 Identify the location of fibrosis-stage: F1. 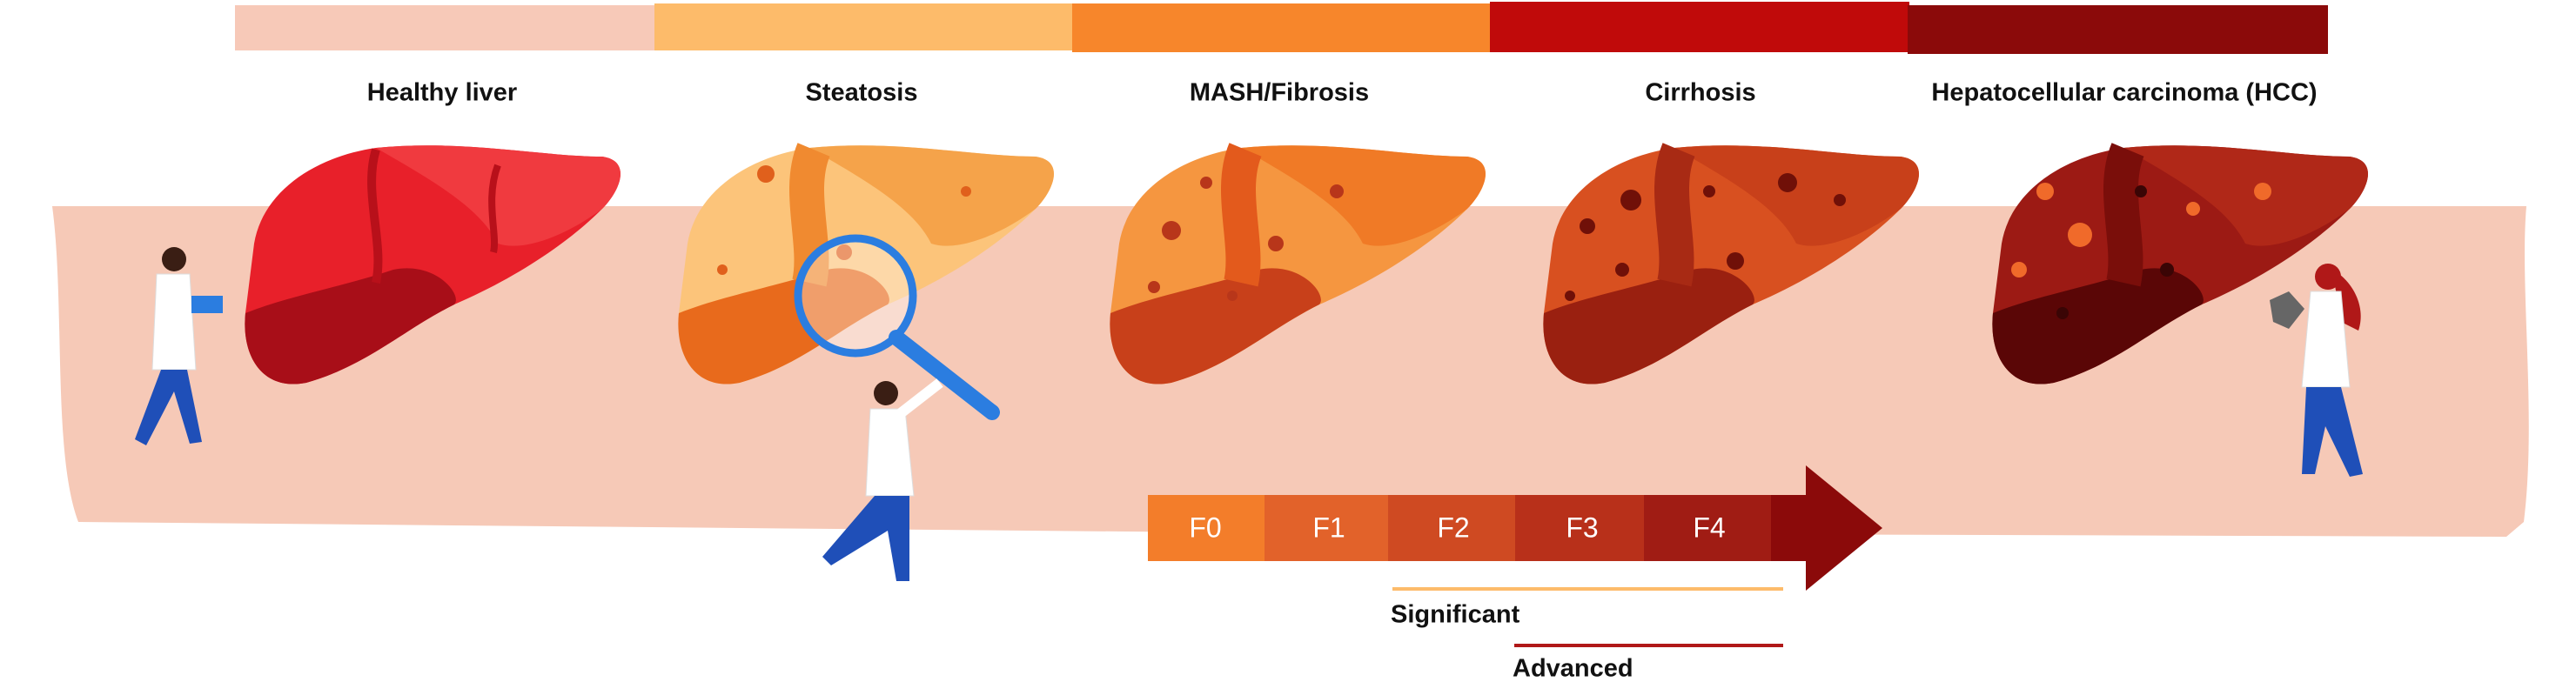
(1328, 528).